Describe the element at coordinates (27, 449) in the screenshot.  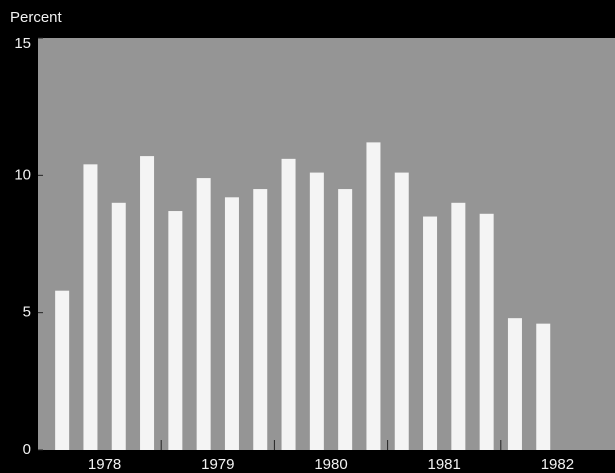
I see `y-tick-label: 0` at that location.